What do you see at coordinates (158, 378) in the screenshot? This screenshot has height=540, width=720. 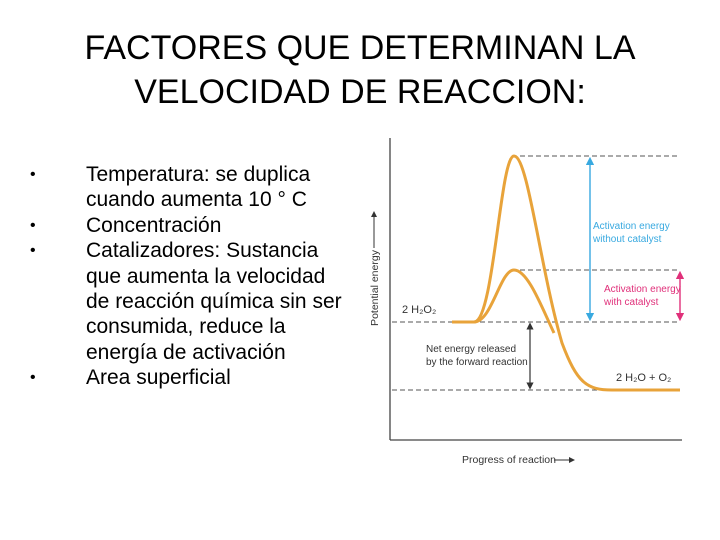 I see `bullet-text: Area superficial` at bounding box center [158, 378].